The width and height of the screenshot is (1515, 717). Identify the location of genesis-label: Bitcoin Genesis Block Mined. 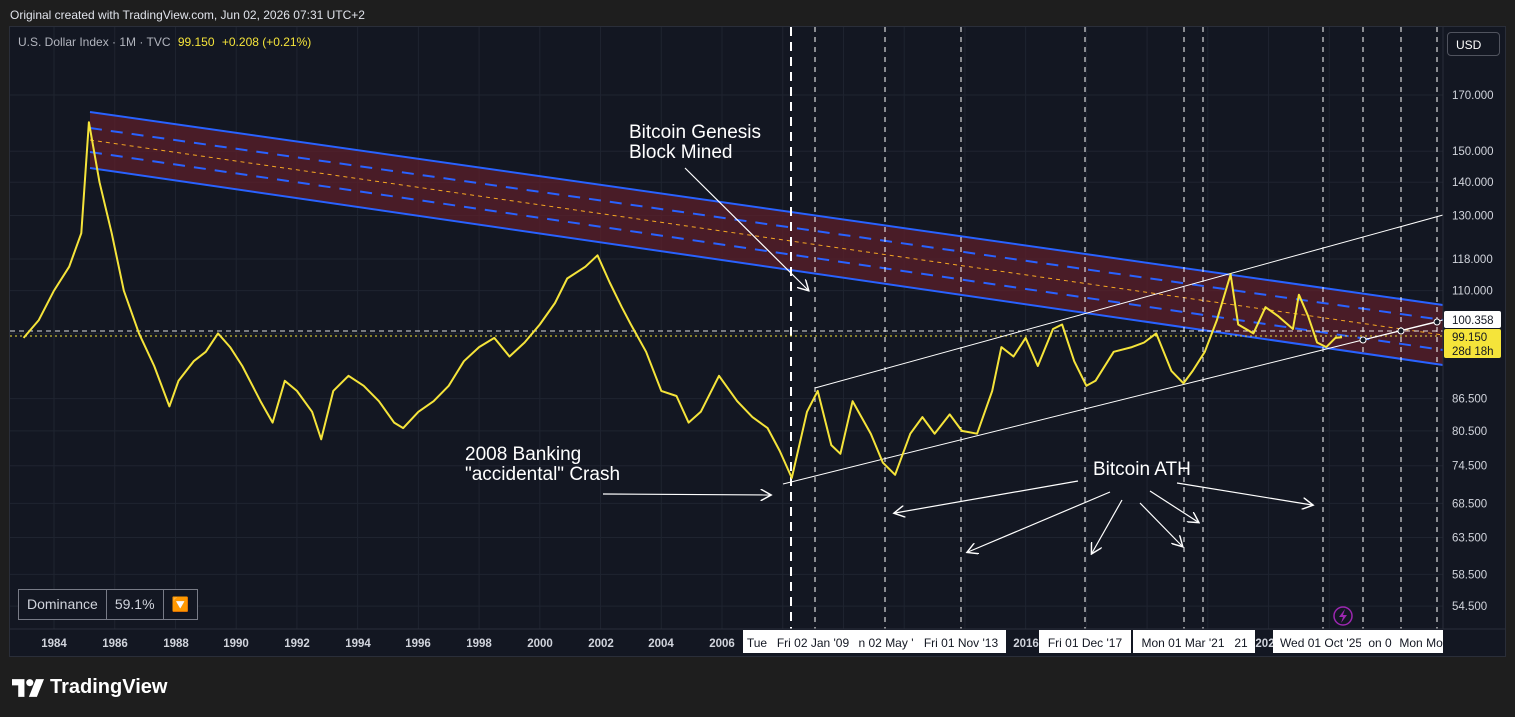
(695, 142).